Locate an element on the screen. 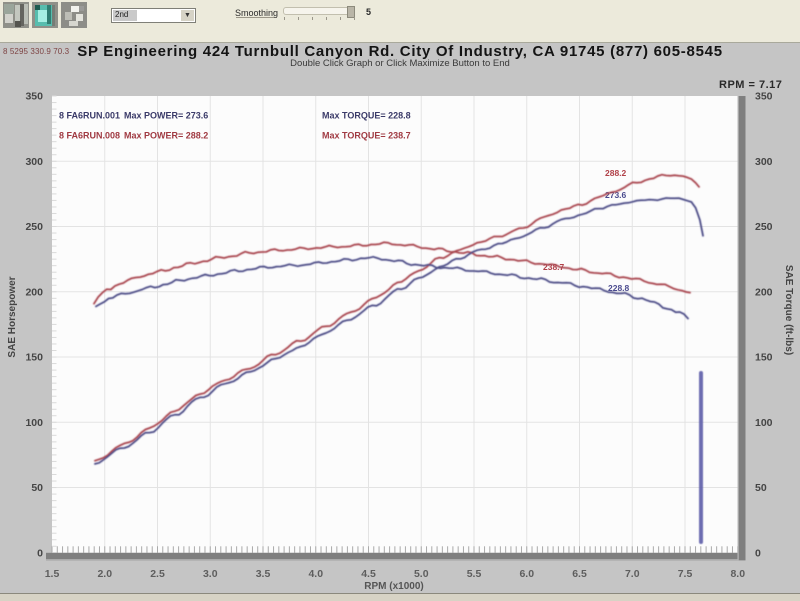  svg-text: 228.8 is located at coordinates (619, 288).